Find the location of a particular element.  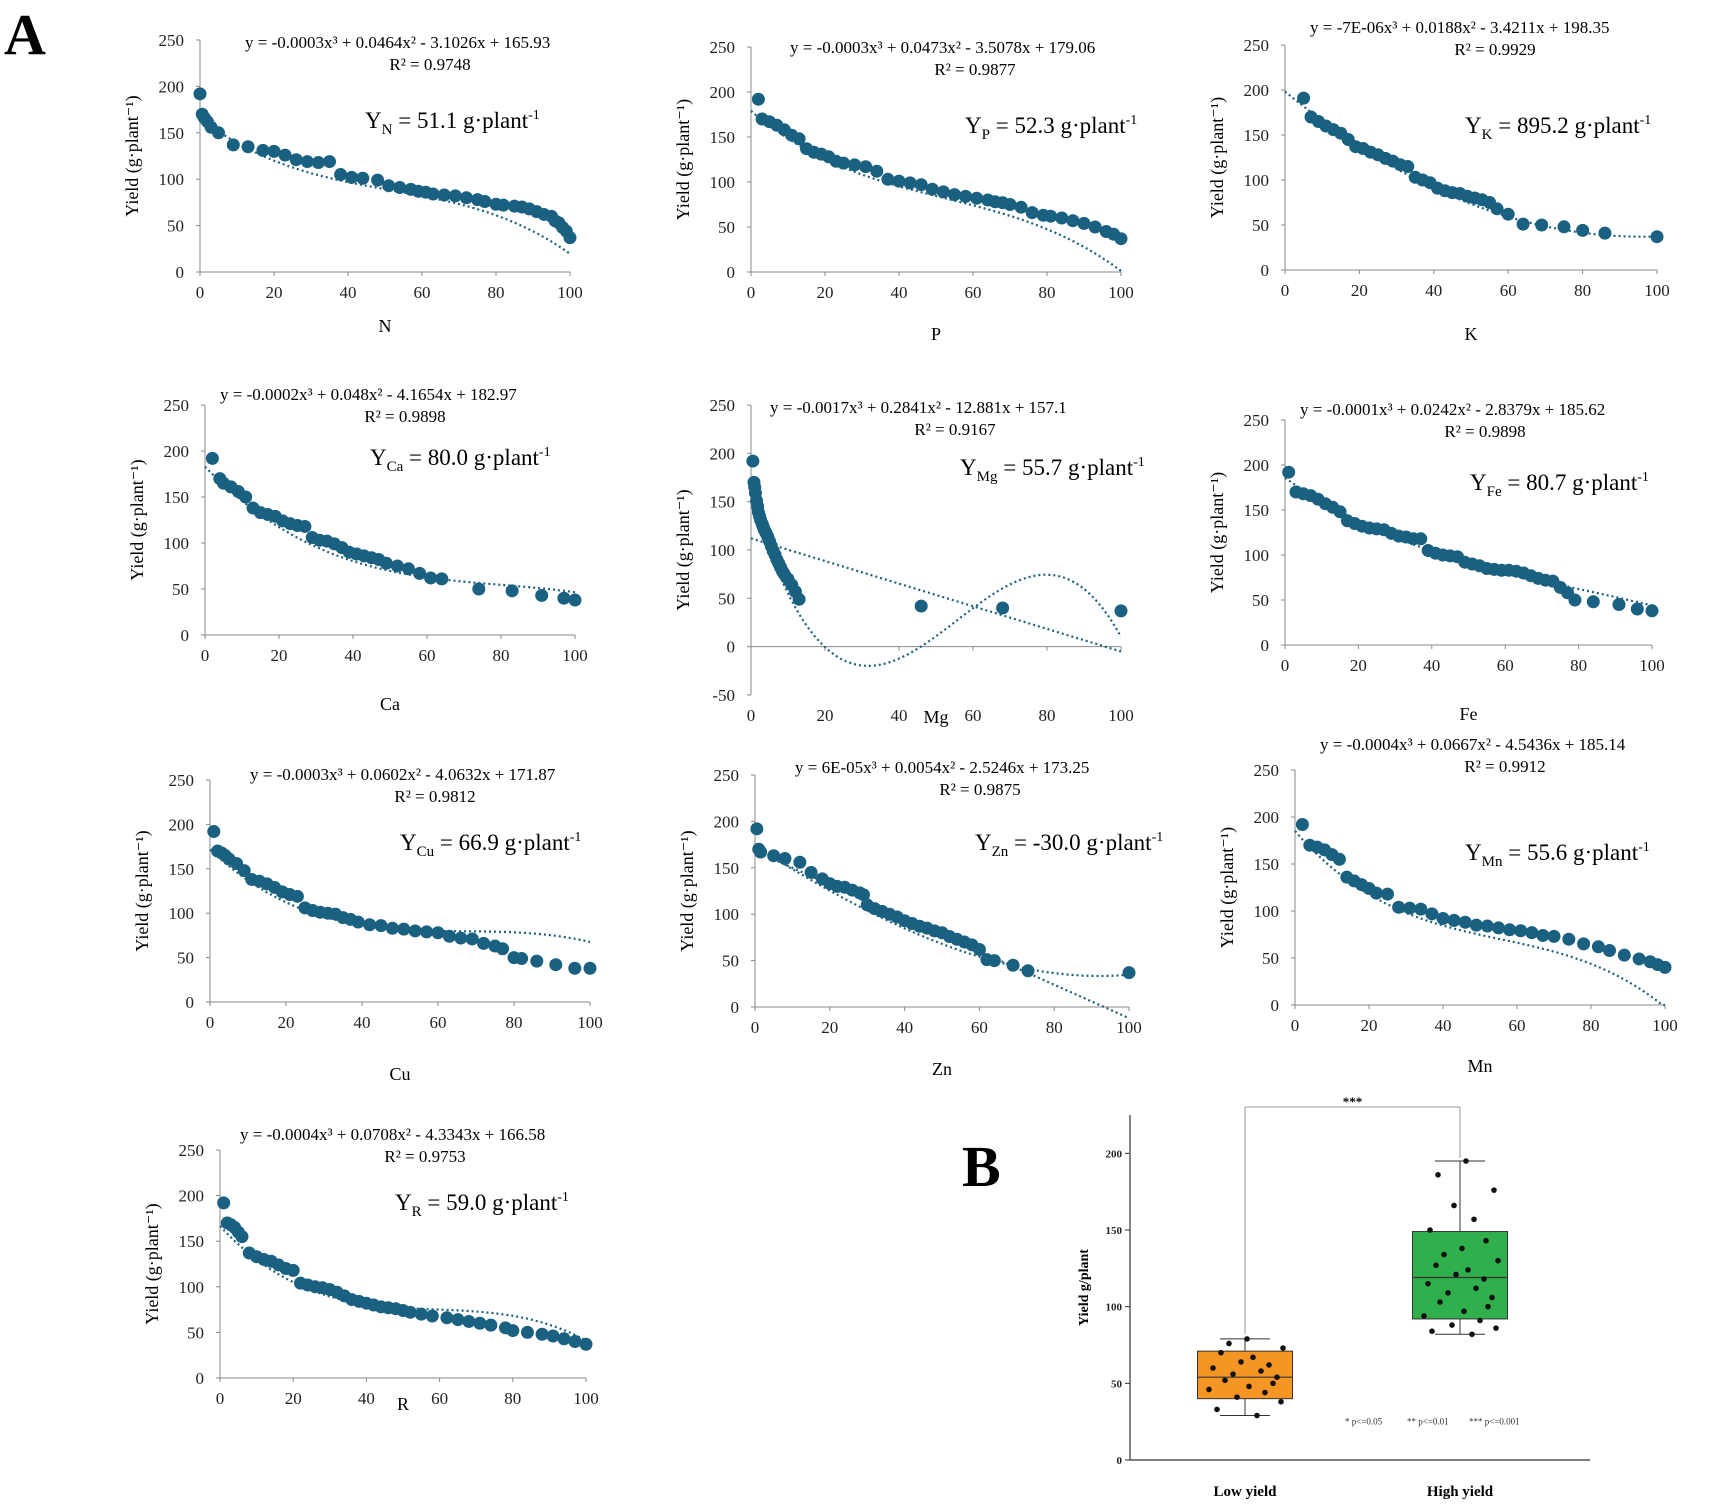

x-axis-label: Cu is located at coordinates (399, 1074).